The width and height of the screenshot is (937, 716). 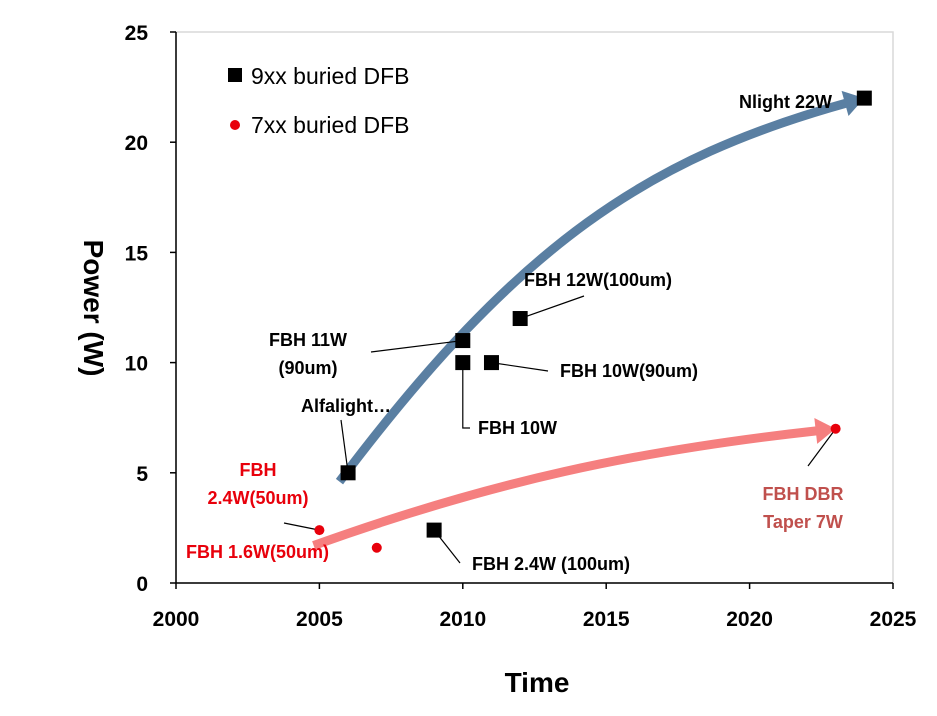 I want to click on annotation-line: FBH 11W, so click(x=308, y=340).